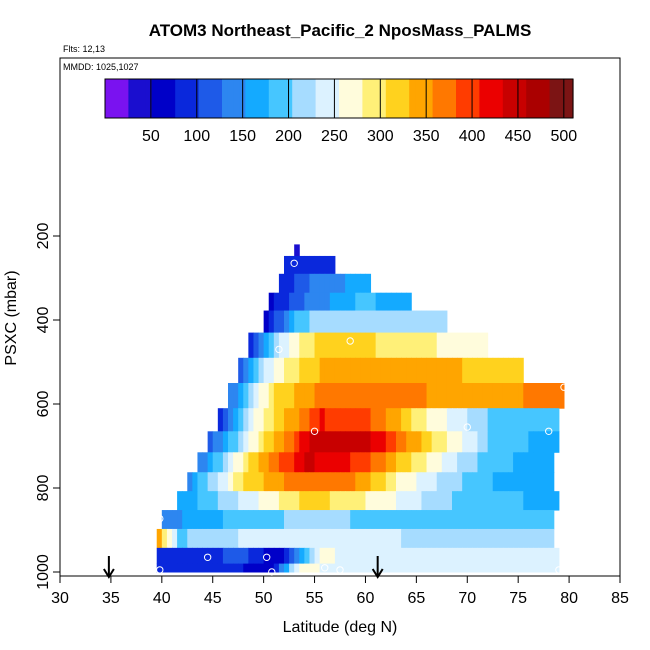  I want to click on x-tick-label: 80, so click(569, 598).